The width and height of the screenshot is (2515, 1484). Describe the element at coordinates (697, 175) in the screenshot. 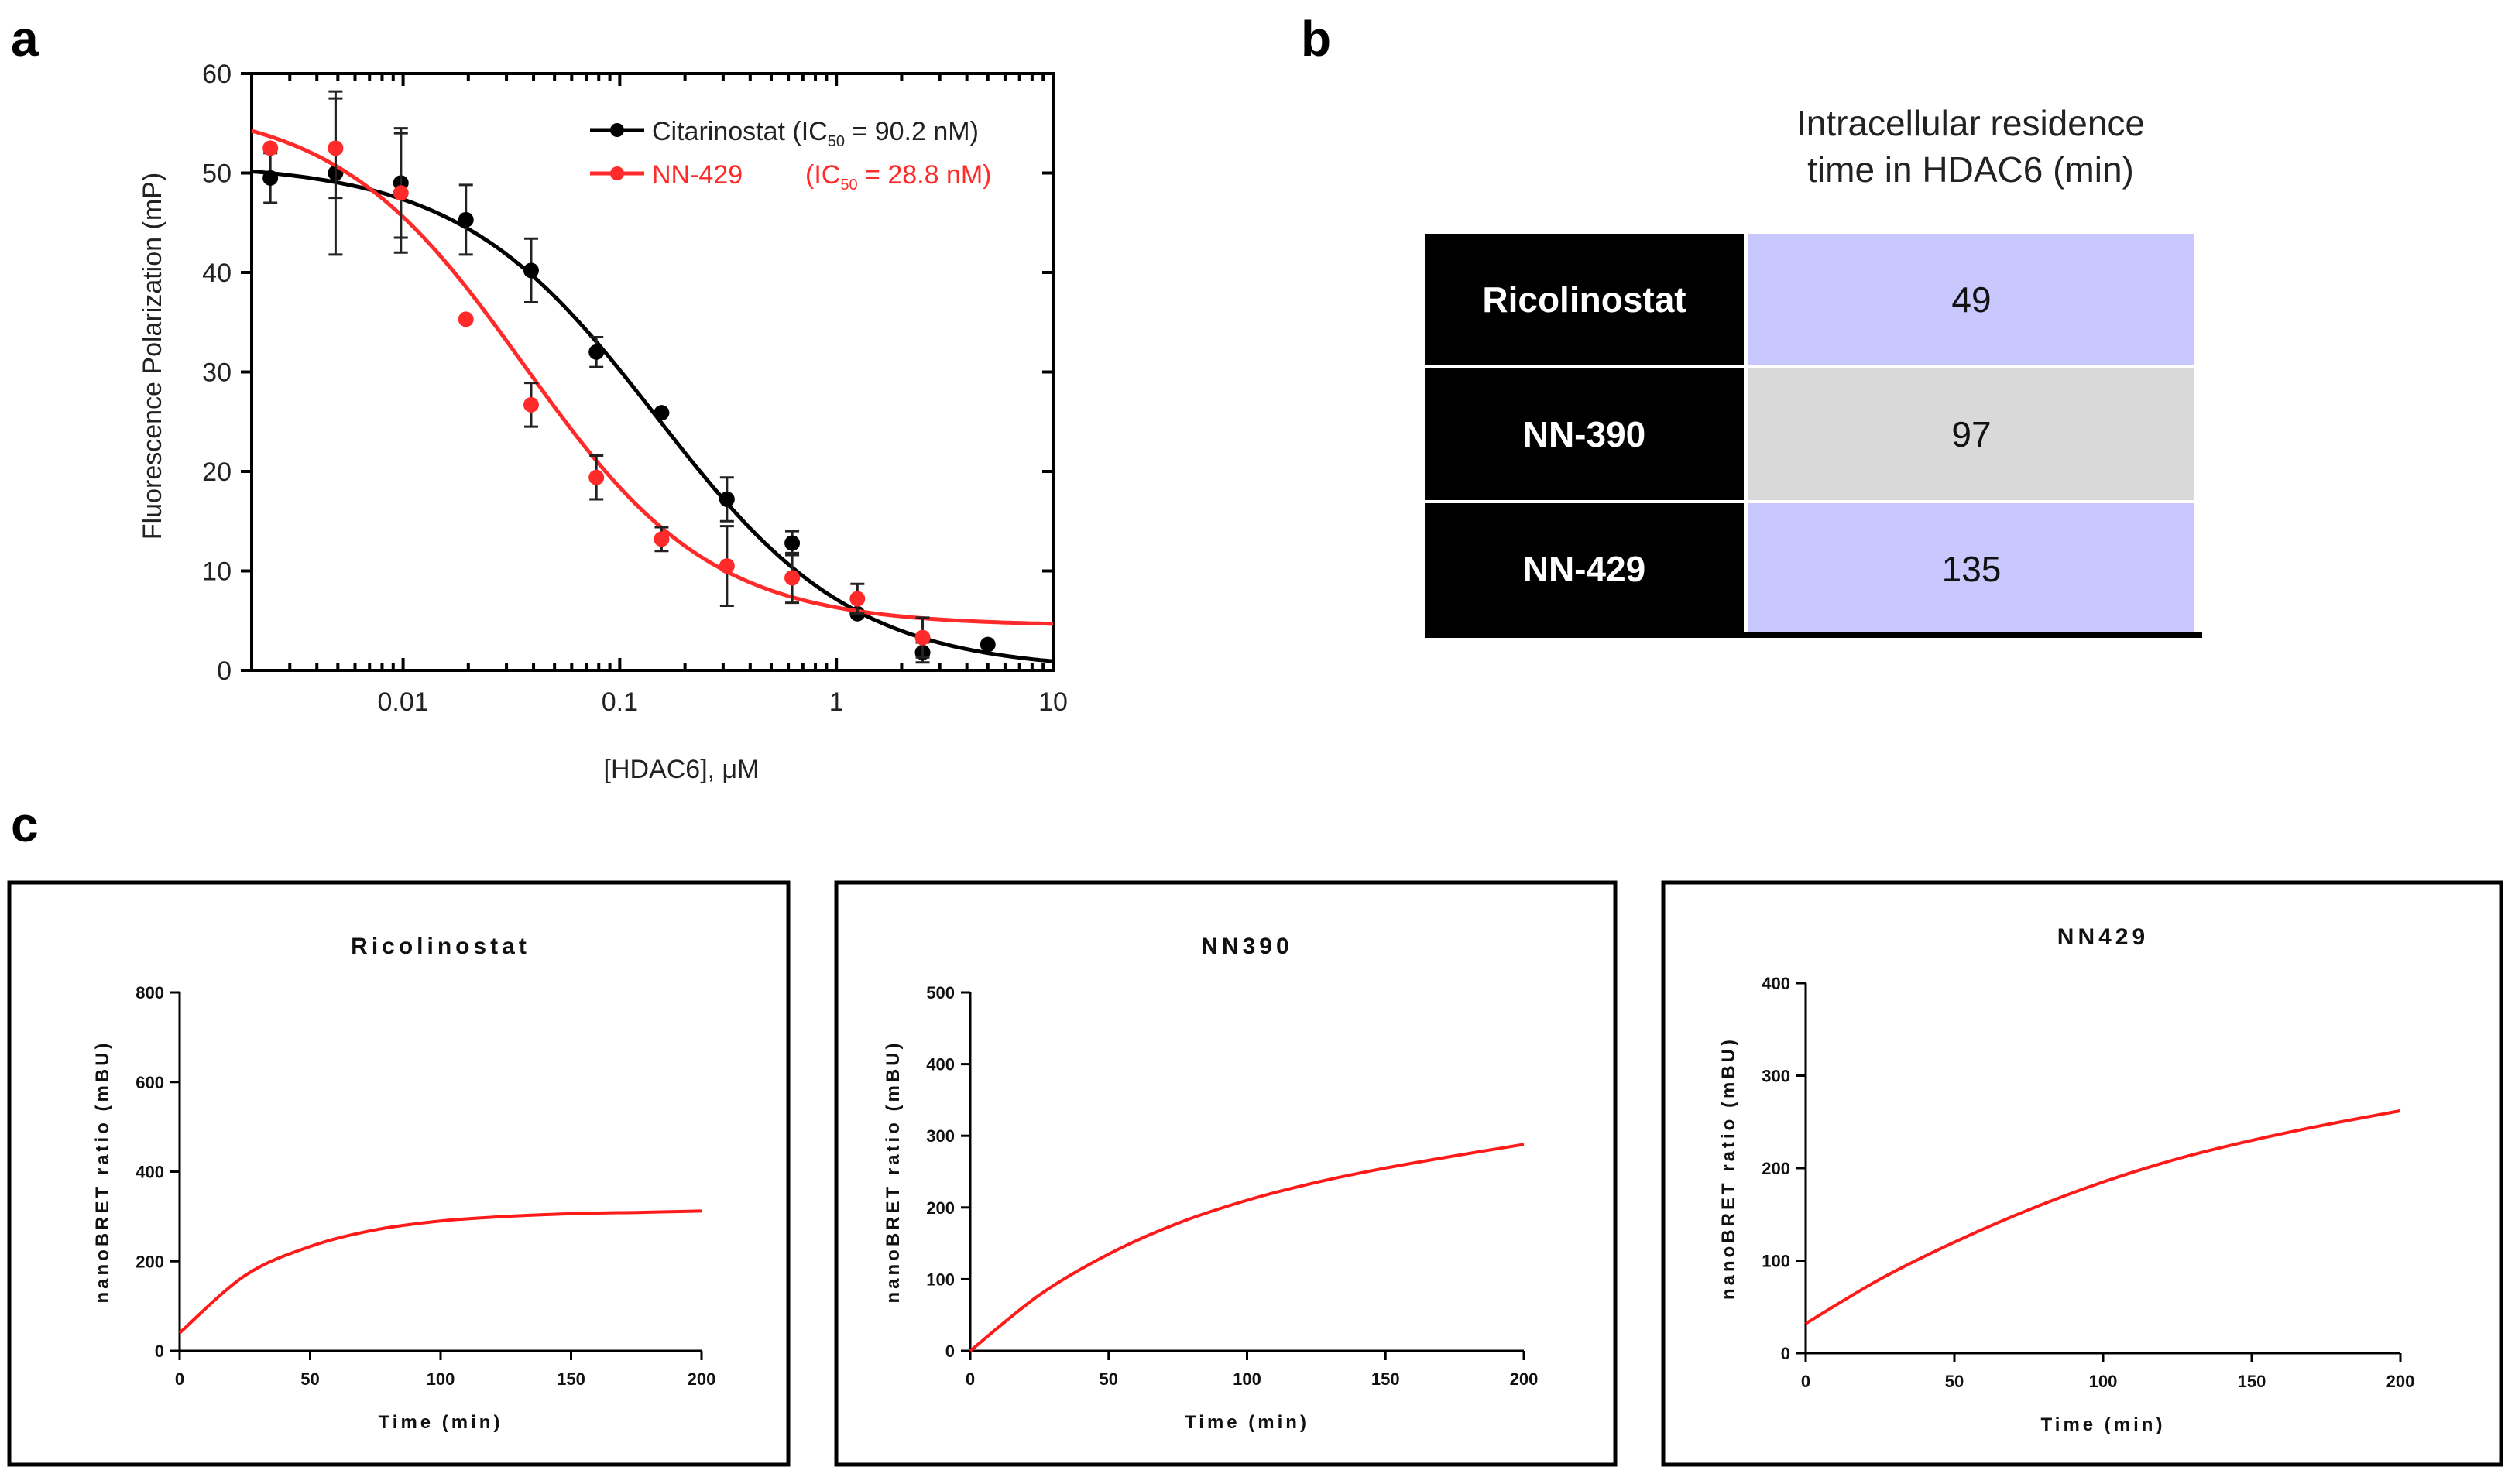

I see `legend-label-nn429: NN-429` at that location.